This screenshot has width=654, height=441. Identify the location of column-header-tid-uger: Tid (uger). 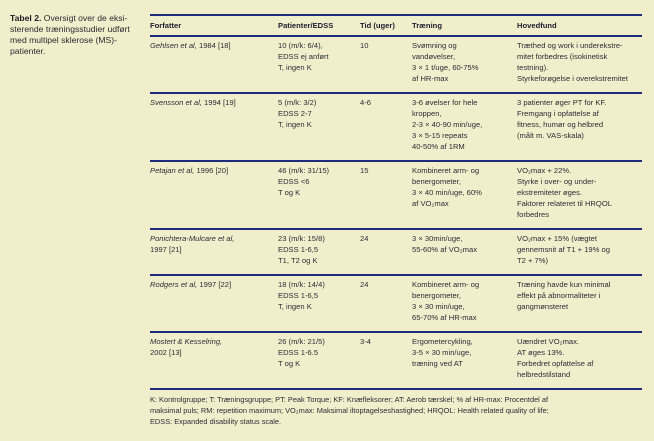
(377, 25).